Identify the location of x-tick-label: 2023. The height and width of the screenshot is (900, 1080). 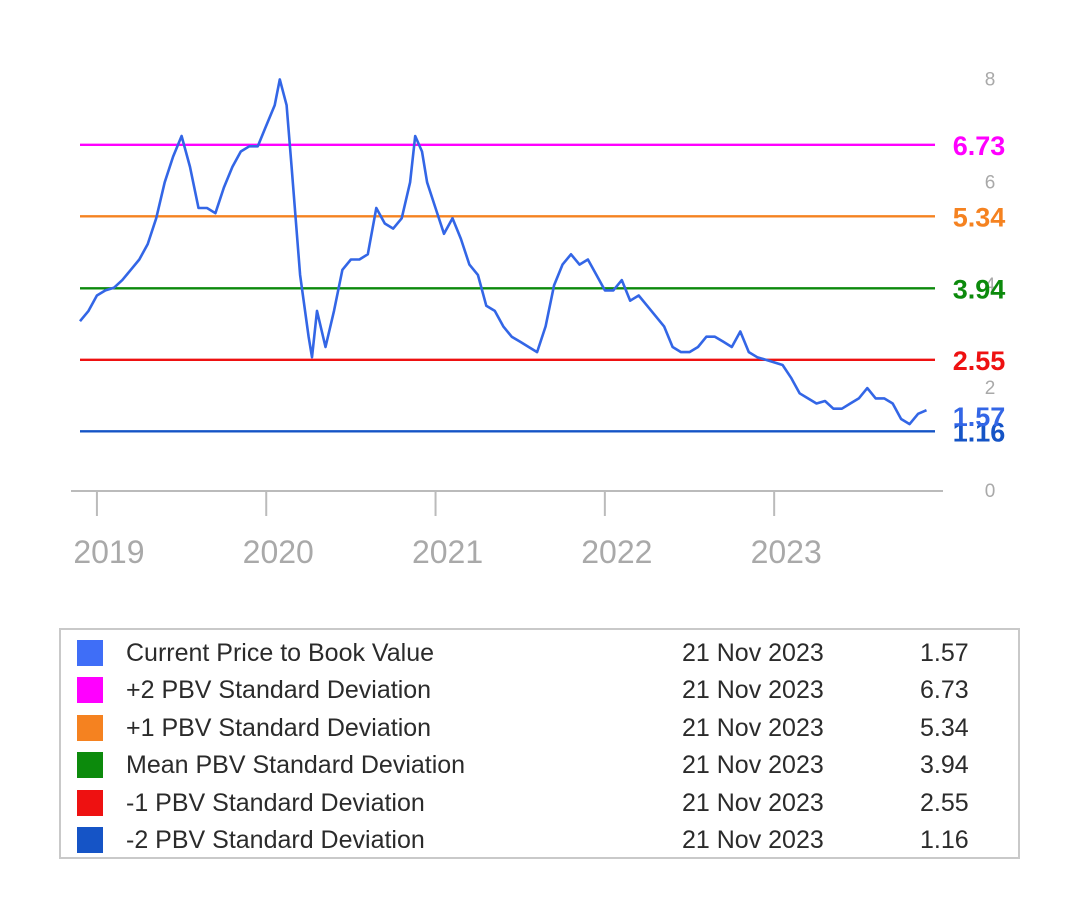
(786, 552).